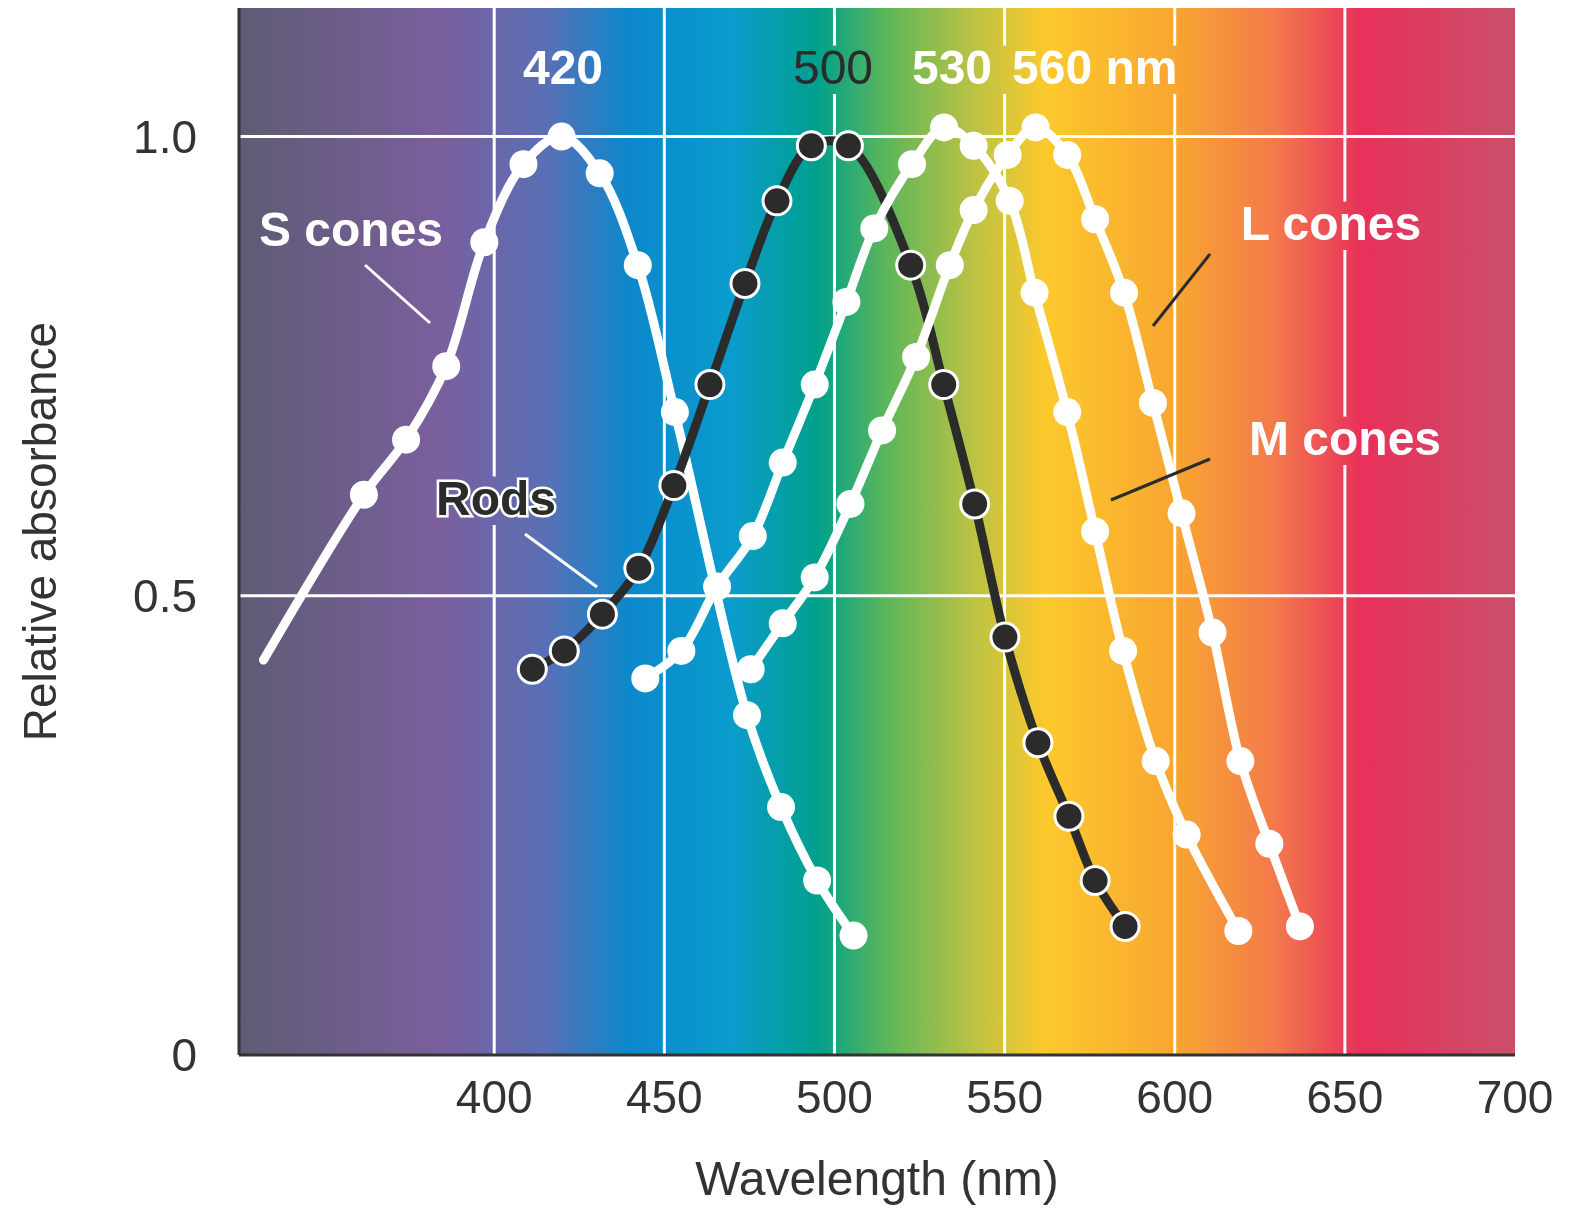  What do you see at coordinates (664, 1097) in the screenshot?
I see `x-tick-label: 450` at bounding box center [664, 1097].